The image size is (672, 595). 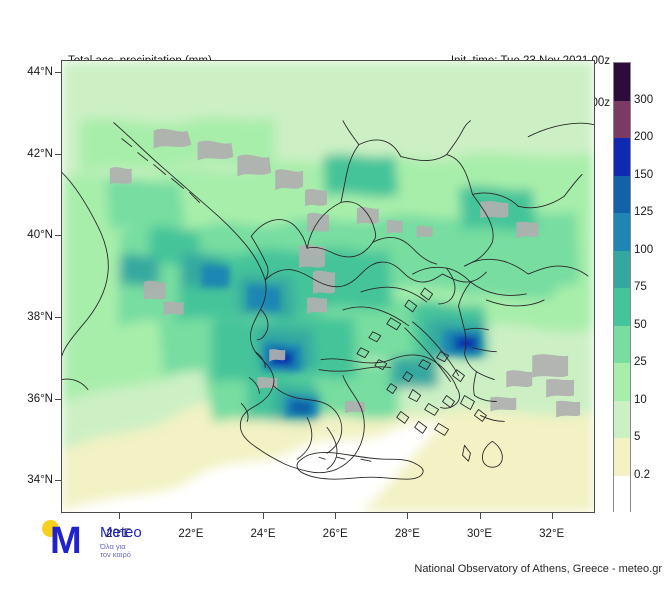 I want to click on latitude-tick-label: 42°N, so click(x=40, y=153).